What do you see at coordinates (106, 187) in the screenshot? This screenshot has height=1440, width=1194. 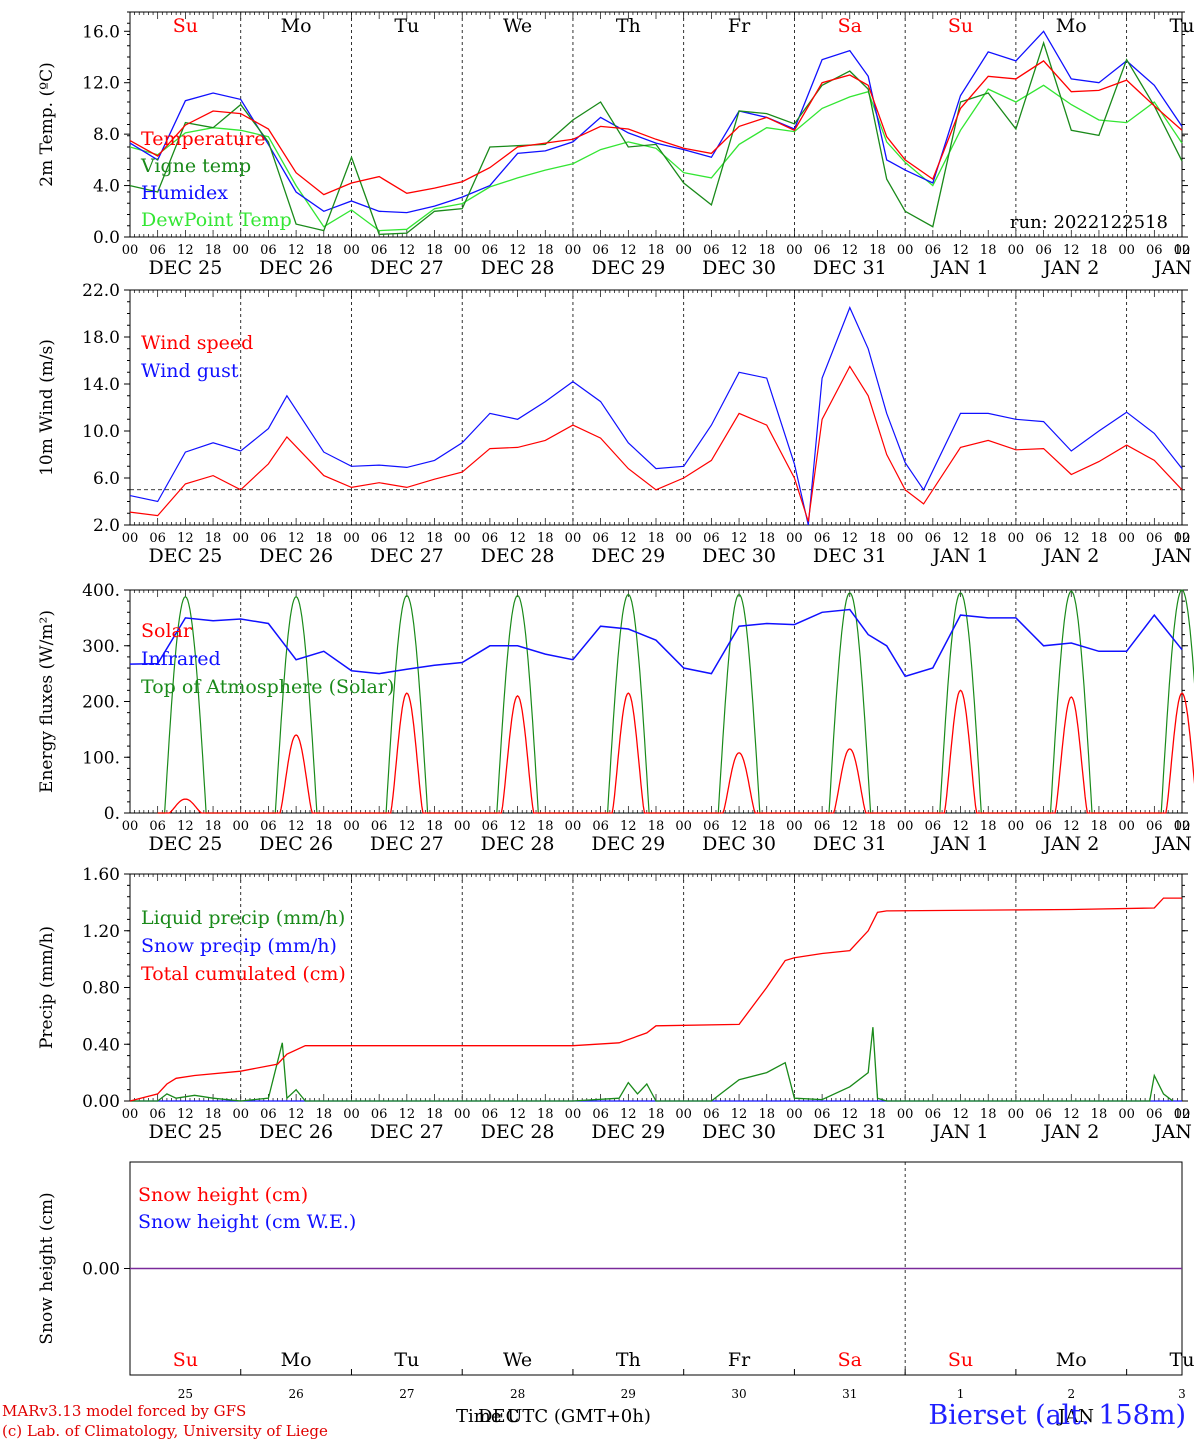 I see `y-tick-label: 4.0` at bounding box center [106, 187].